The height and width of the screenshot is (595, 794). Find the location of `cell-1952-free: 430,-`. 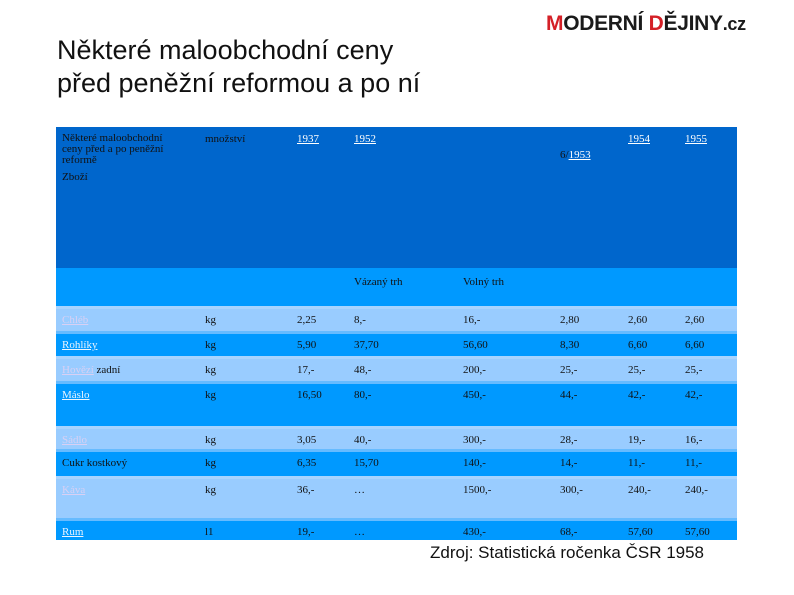

cell-1952-free: 430,- is located at coordinates (505, 529).